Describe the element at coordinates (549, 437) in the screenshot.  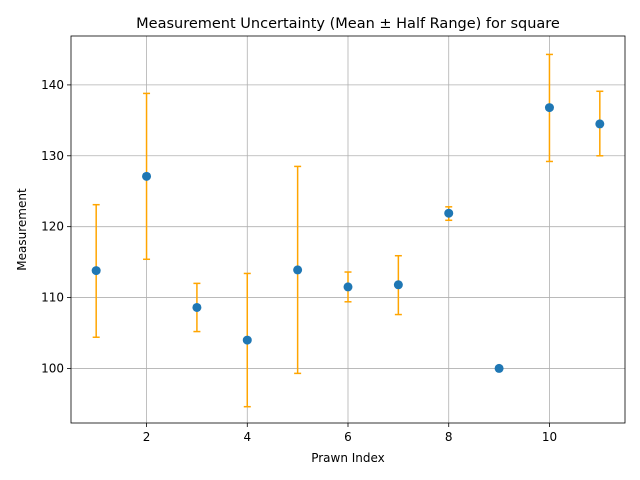
I see `x-tick-label: 10` at that location.